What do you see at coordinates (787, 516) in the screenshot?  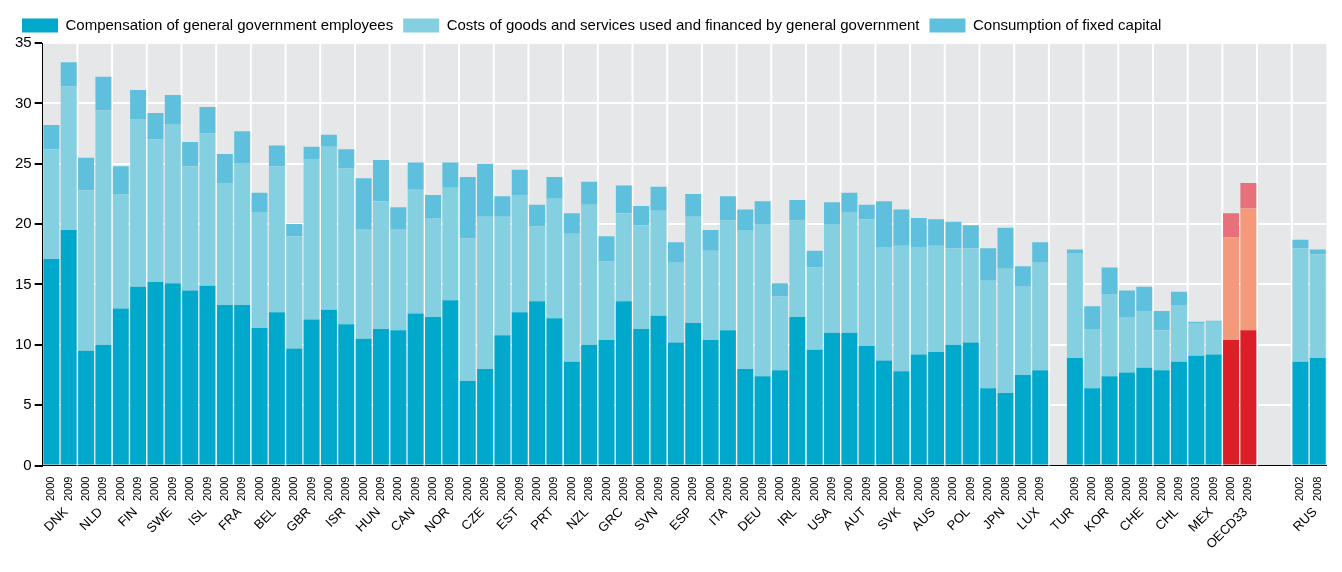 I see `text: IRL` at bounding box center [787, 516].